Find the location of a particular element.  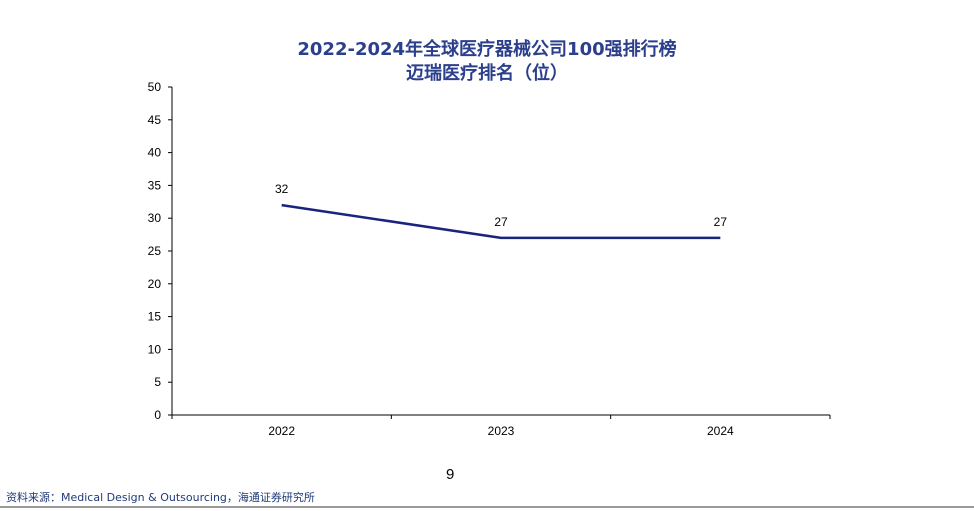

bottom-divider is located at coordinates (487, 507).